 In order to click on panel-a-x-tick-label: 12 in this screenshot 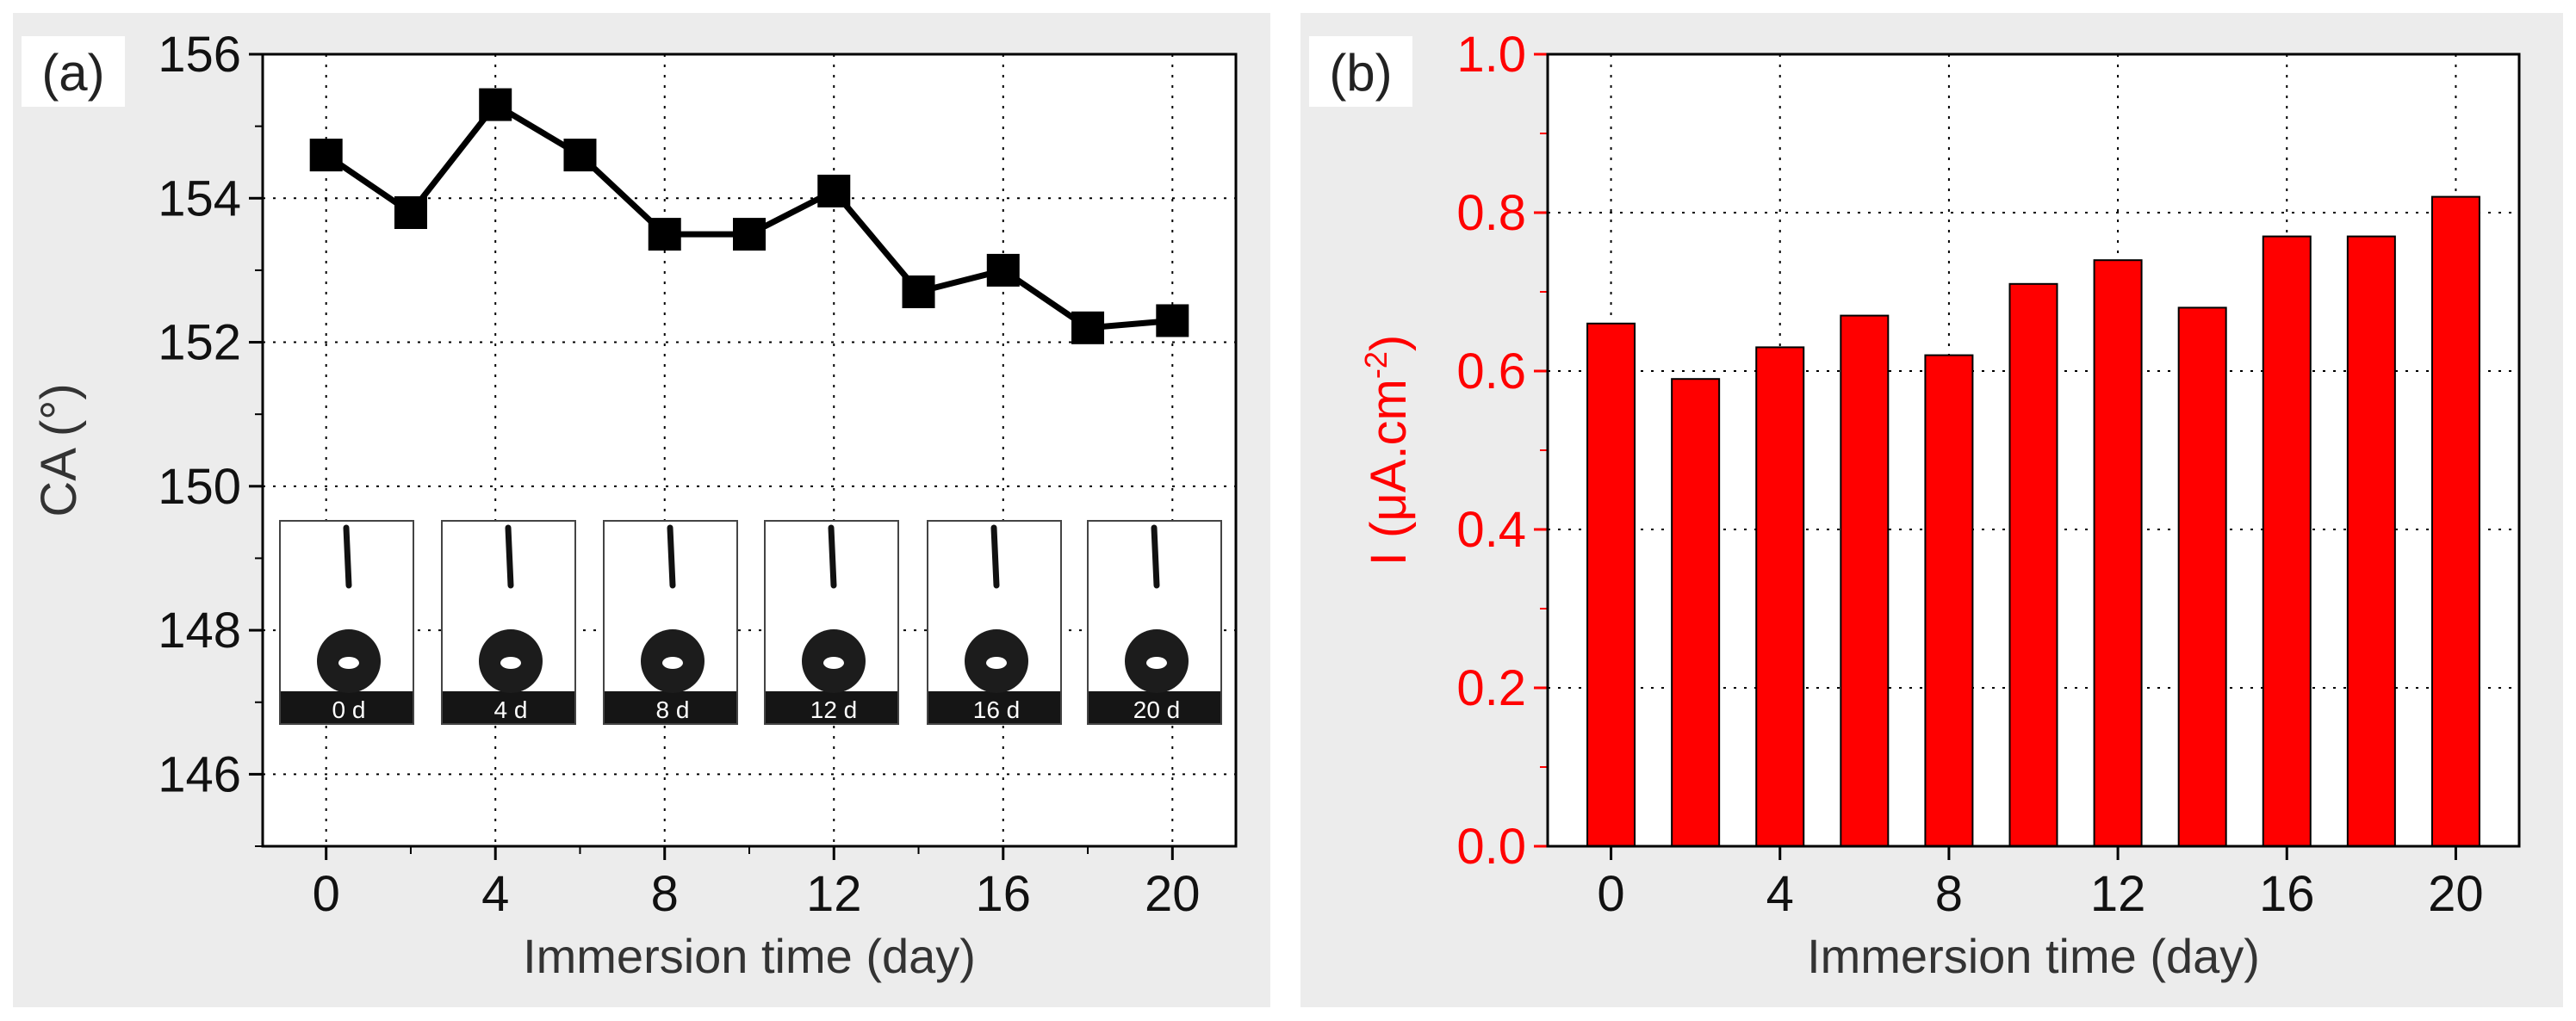, I will do `click(834, 894)`.